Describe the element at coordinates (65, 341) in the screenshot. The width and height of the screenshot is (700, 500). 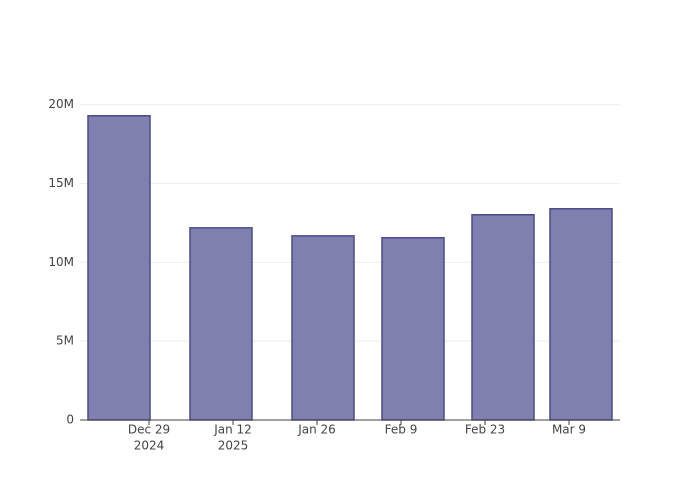
I see `y-tick-label: 5M` at that location.